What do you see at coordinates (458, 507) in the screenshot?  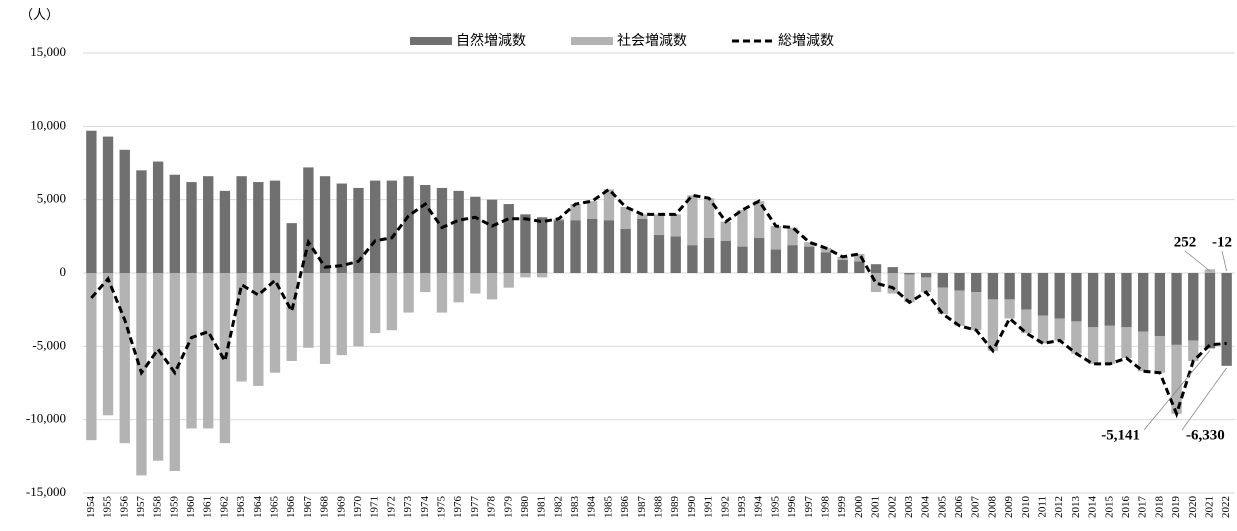 I see `x-tick-label: 1976` at bounding box center [458, 507].